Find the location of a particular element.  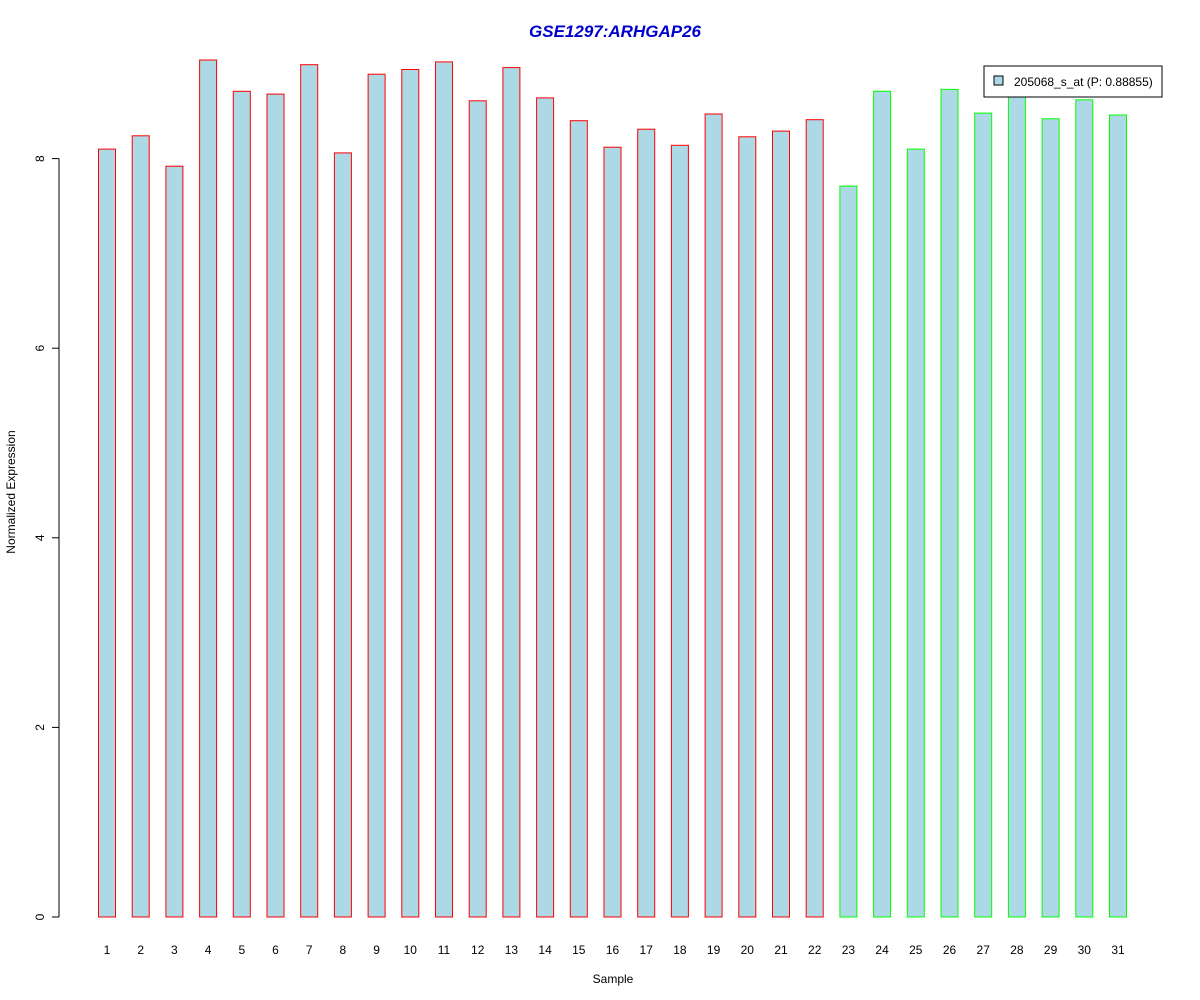

x-tick-label: 20 is located at coordinates (748, 950).